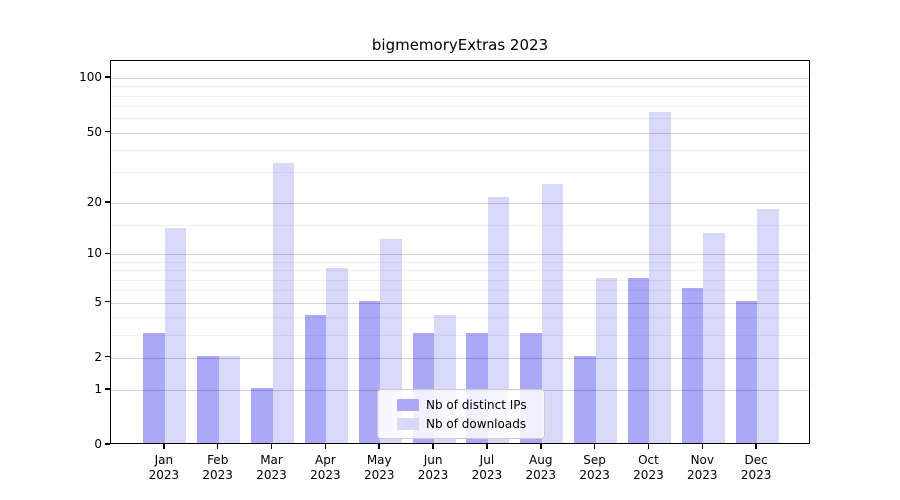 The image size is (900, 500). I want to click on bar-downloads-oct, so click(660, 277).